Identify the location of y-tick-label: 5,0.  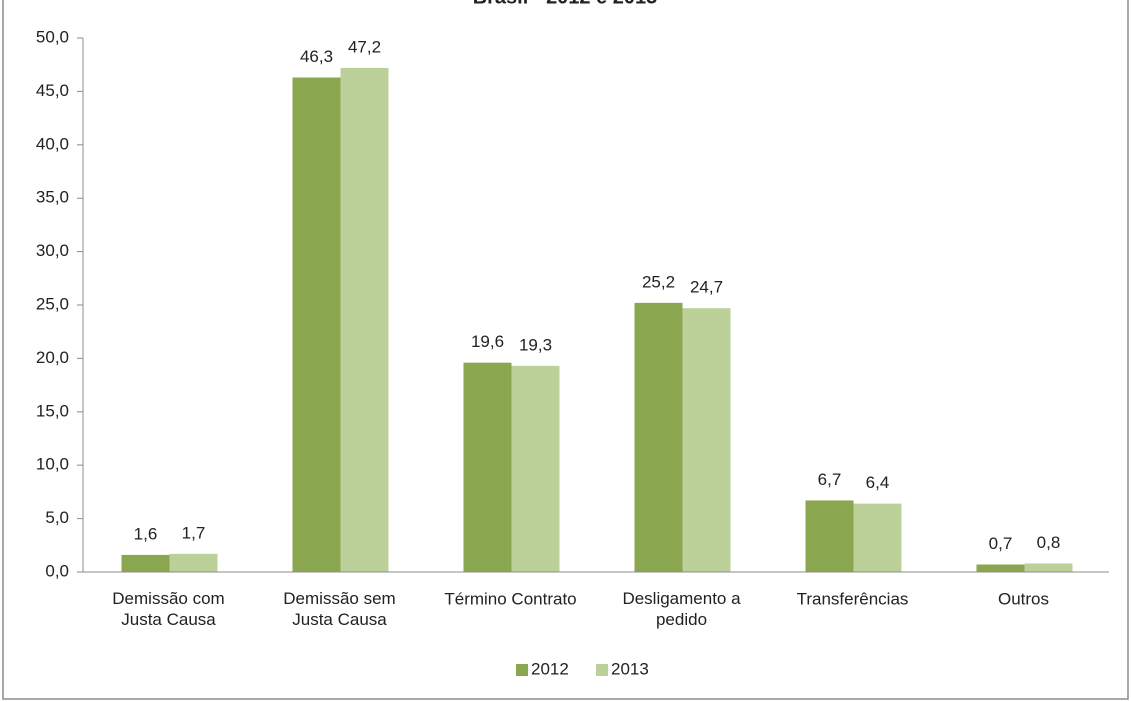
(57, 517).